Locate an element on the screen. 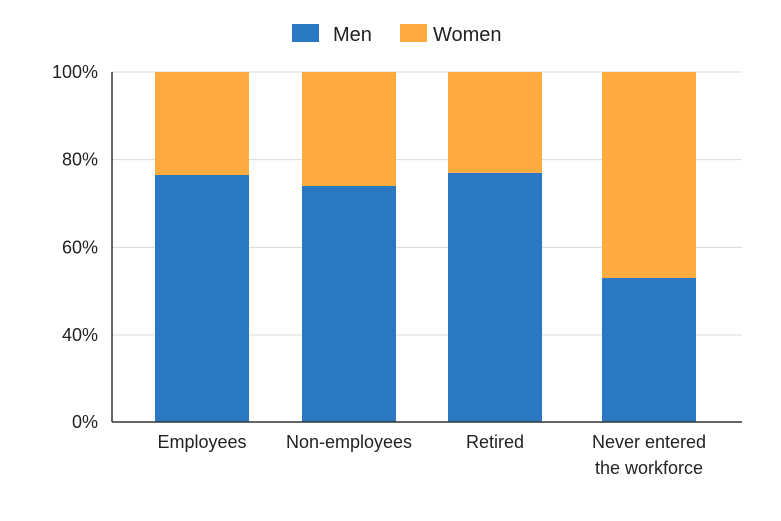 The height and width of the screenshot is (521, 781). y-tick-label: 100% is located at coordinates (75, 72).